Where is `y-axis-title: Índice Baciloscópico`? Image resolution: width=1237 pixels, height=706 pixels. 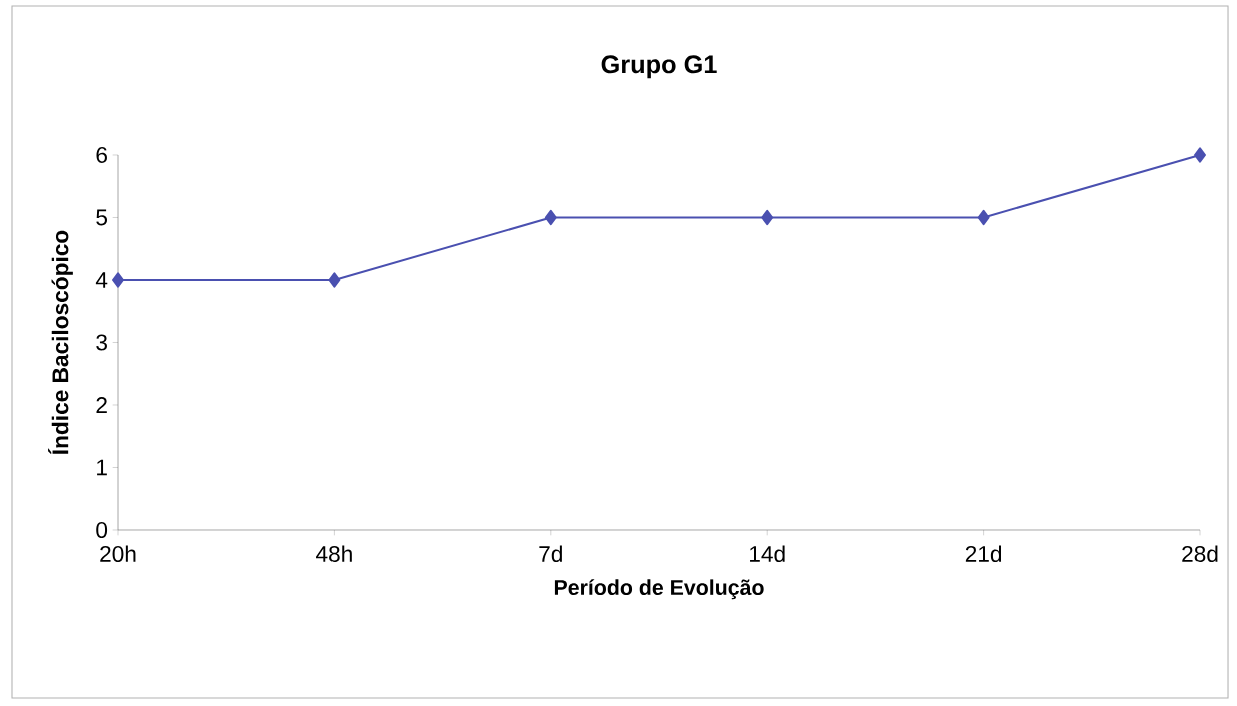
y-axis-title: Índice Baciloscópico is located at coordinates (60, 342).